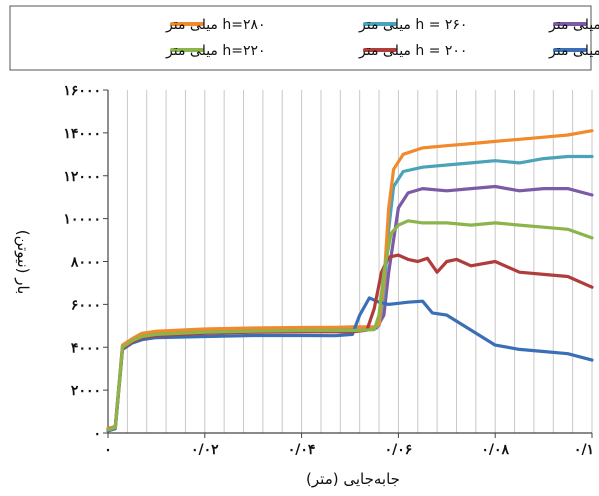 The image size is (599, 496). What do you see at coordinates (302, 450) in the screenshot?
I see `x-tick-label: ۰/۰۴` at bounding box center [302, 450].